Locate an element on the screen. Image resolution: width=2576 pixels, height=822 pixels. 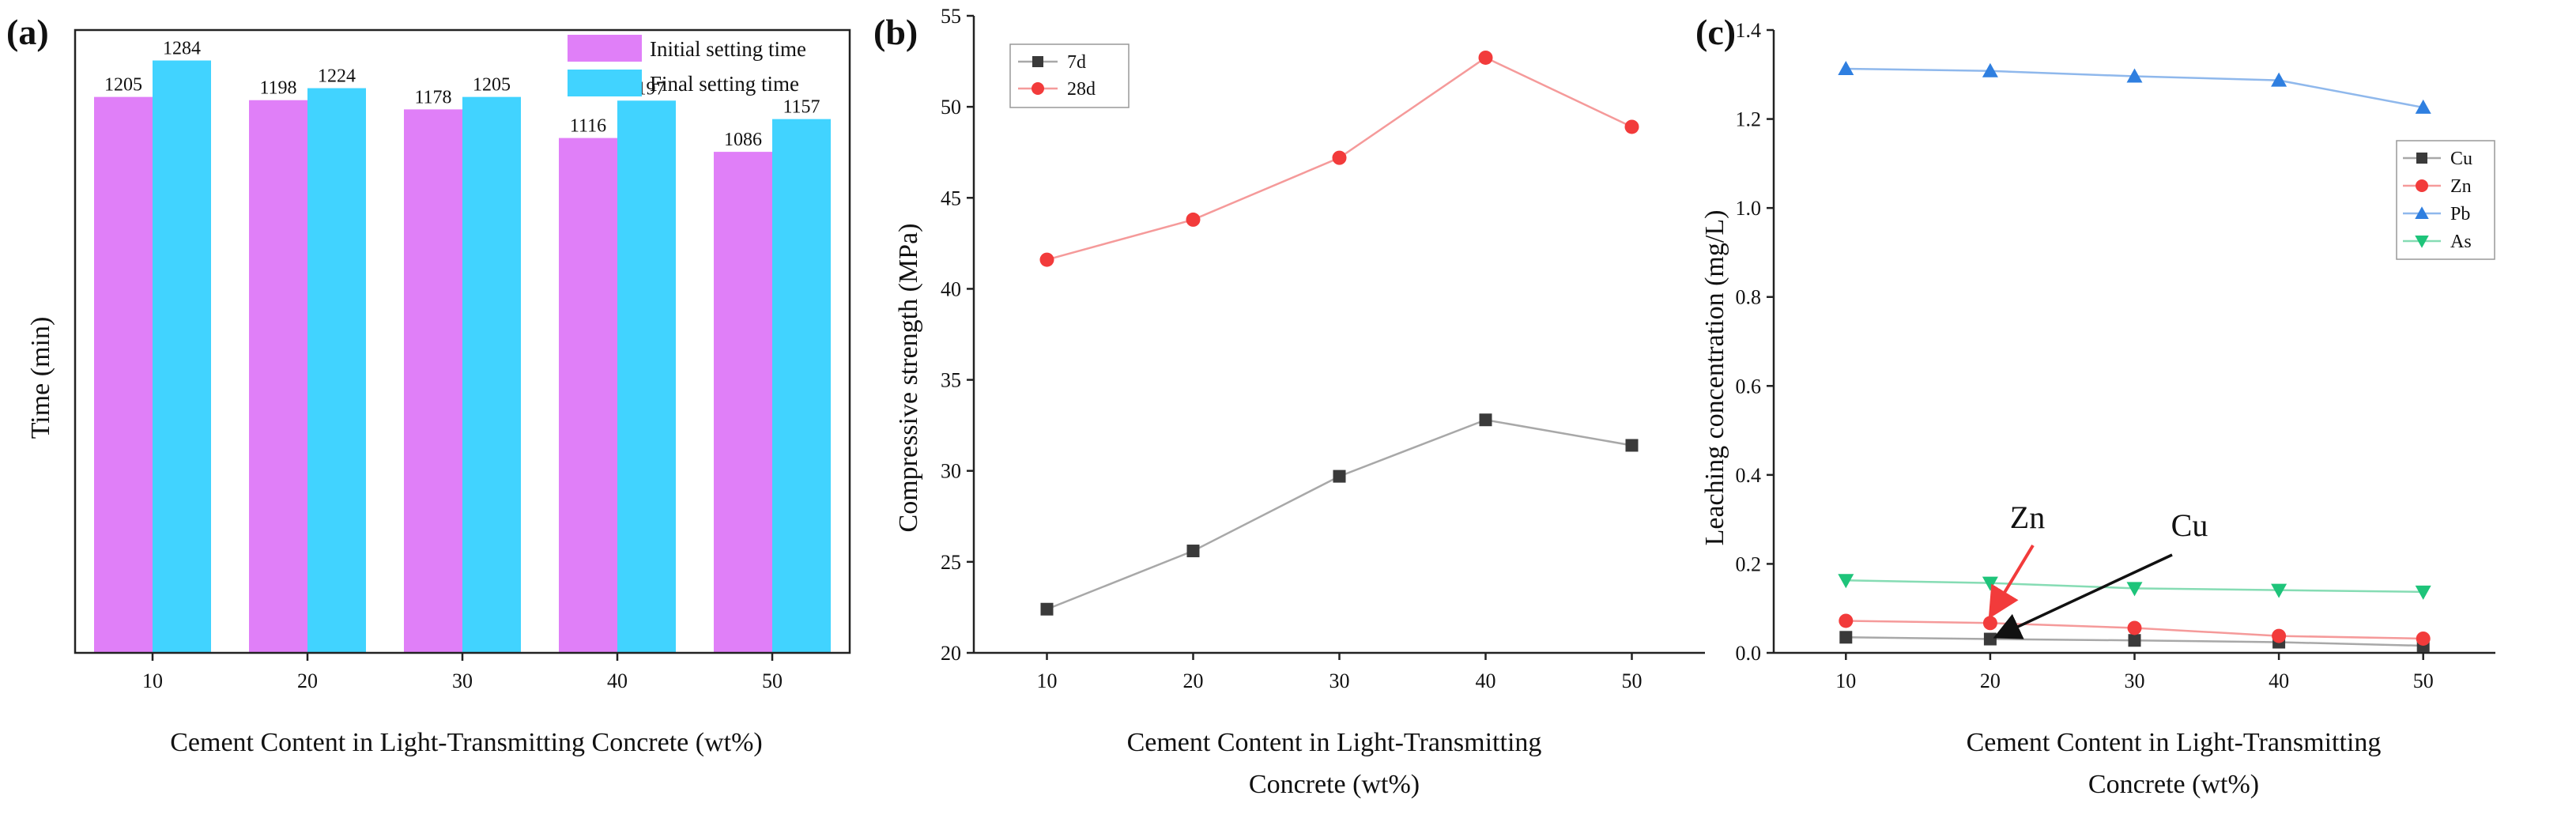
panel-b-x-axis-title-line2: Concrete (wt%) is located at coordinates (1334, 784).